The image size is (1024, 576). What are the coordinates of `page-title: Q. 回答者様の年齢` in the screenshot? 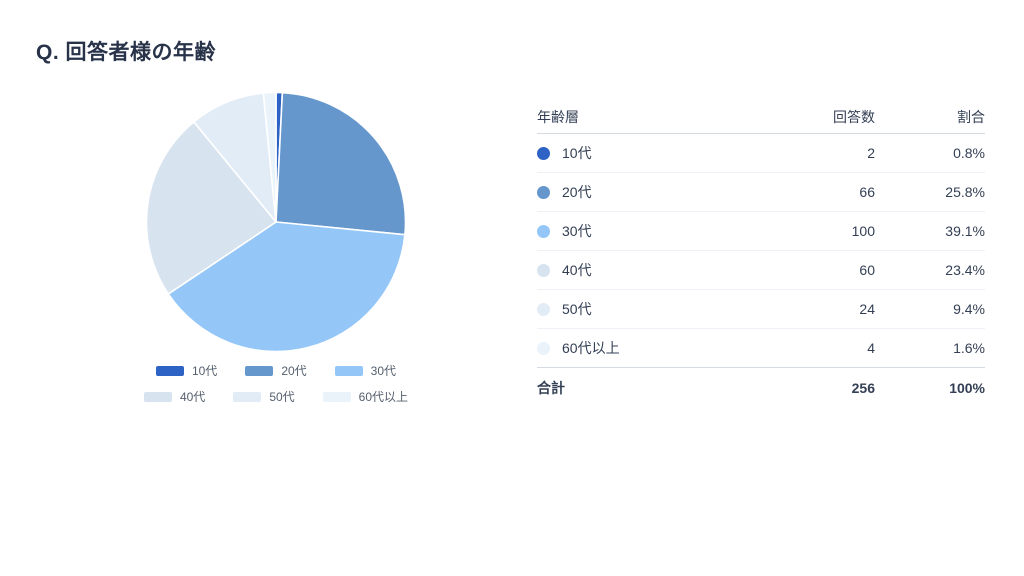 It's located at (126, 52).